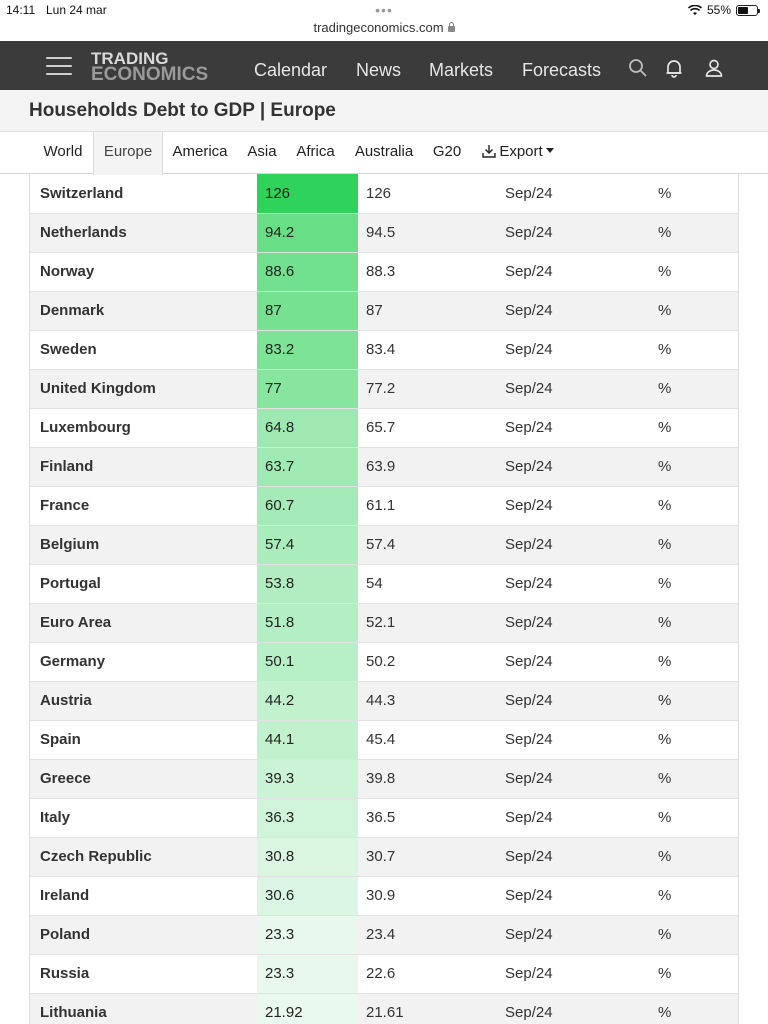 This screenshot has height=1024, width=768. I want to click on export-label: Export, so click(521, 151).